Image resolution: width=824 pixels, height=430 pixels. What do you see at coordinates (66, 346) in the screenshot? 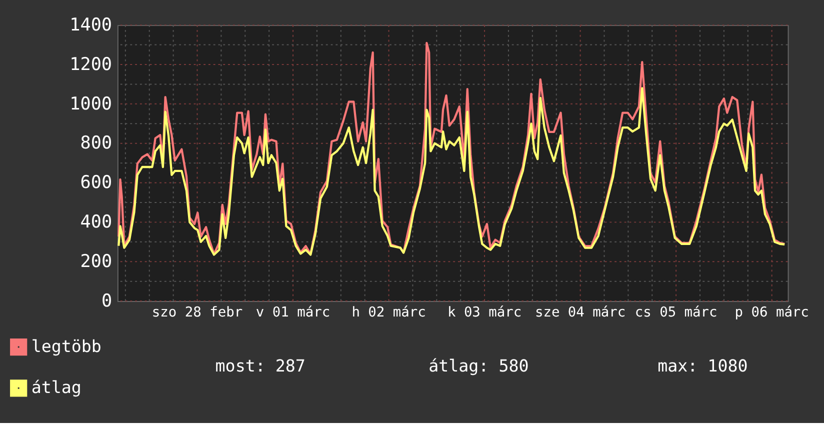
I see `legend-label: legtöbb` at bounding box center [66, 346].